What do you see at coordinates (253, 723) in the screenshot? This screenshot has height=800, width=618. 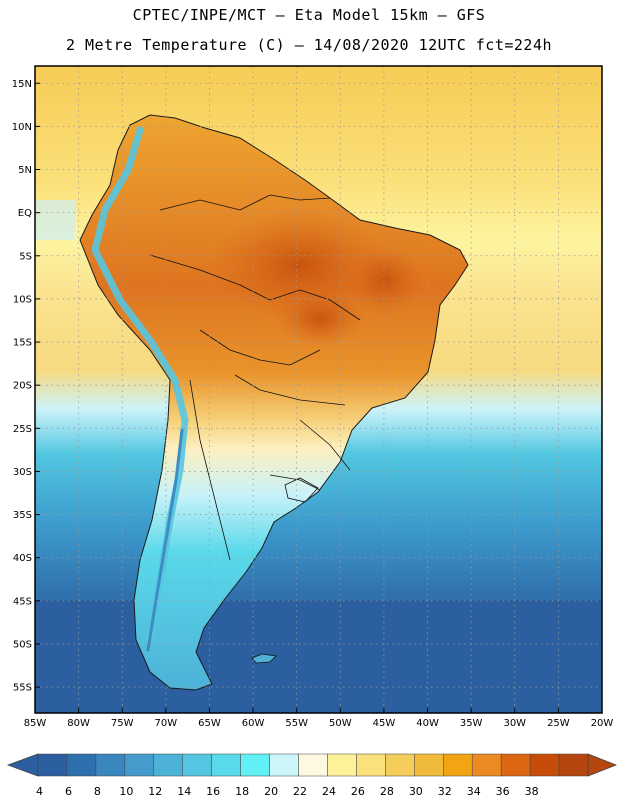 I see `lon-tick-label: 60W` at bounding box center [253, 723].